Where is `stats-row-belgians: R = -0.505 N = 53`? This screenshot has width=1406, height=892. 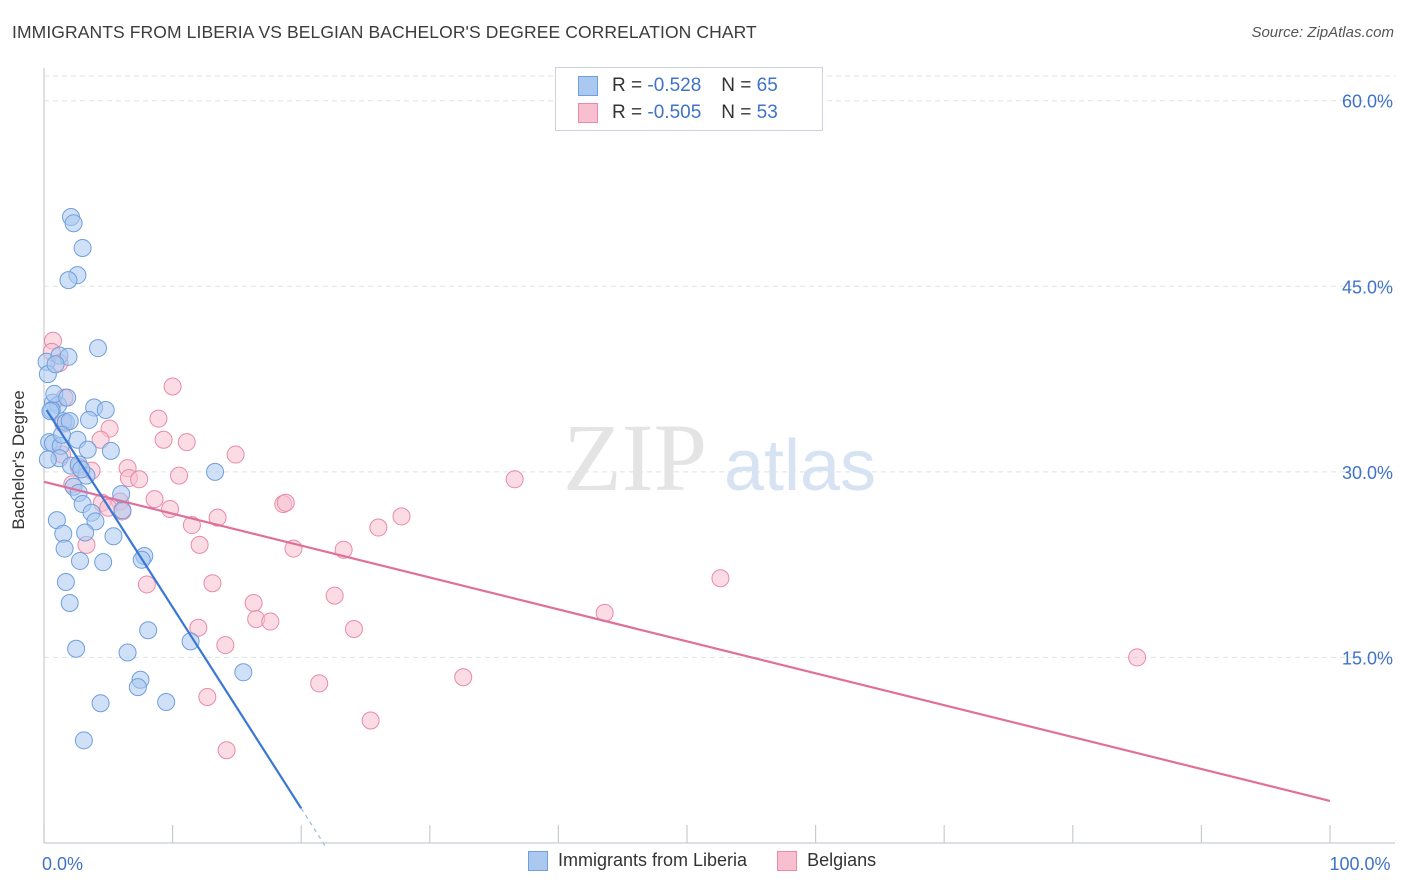
stats-row-belgians: R = -0.505 N = 53 is located at coordinates (678, 113).